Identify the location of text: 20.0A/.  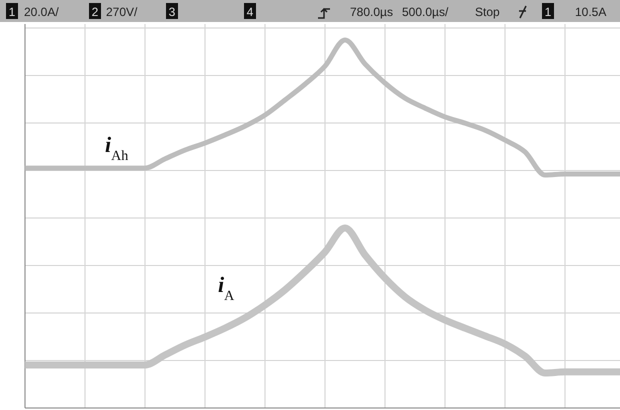
(42, 12).